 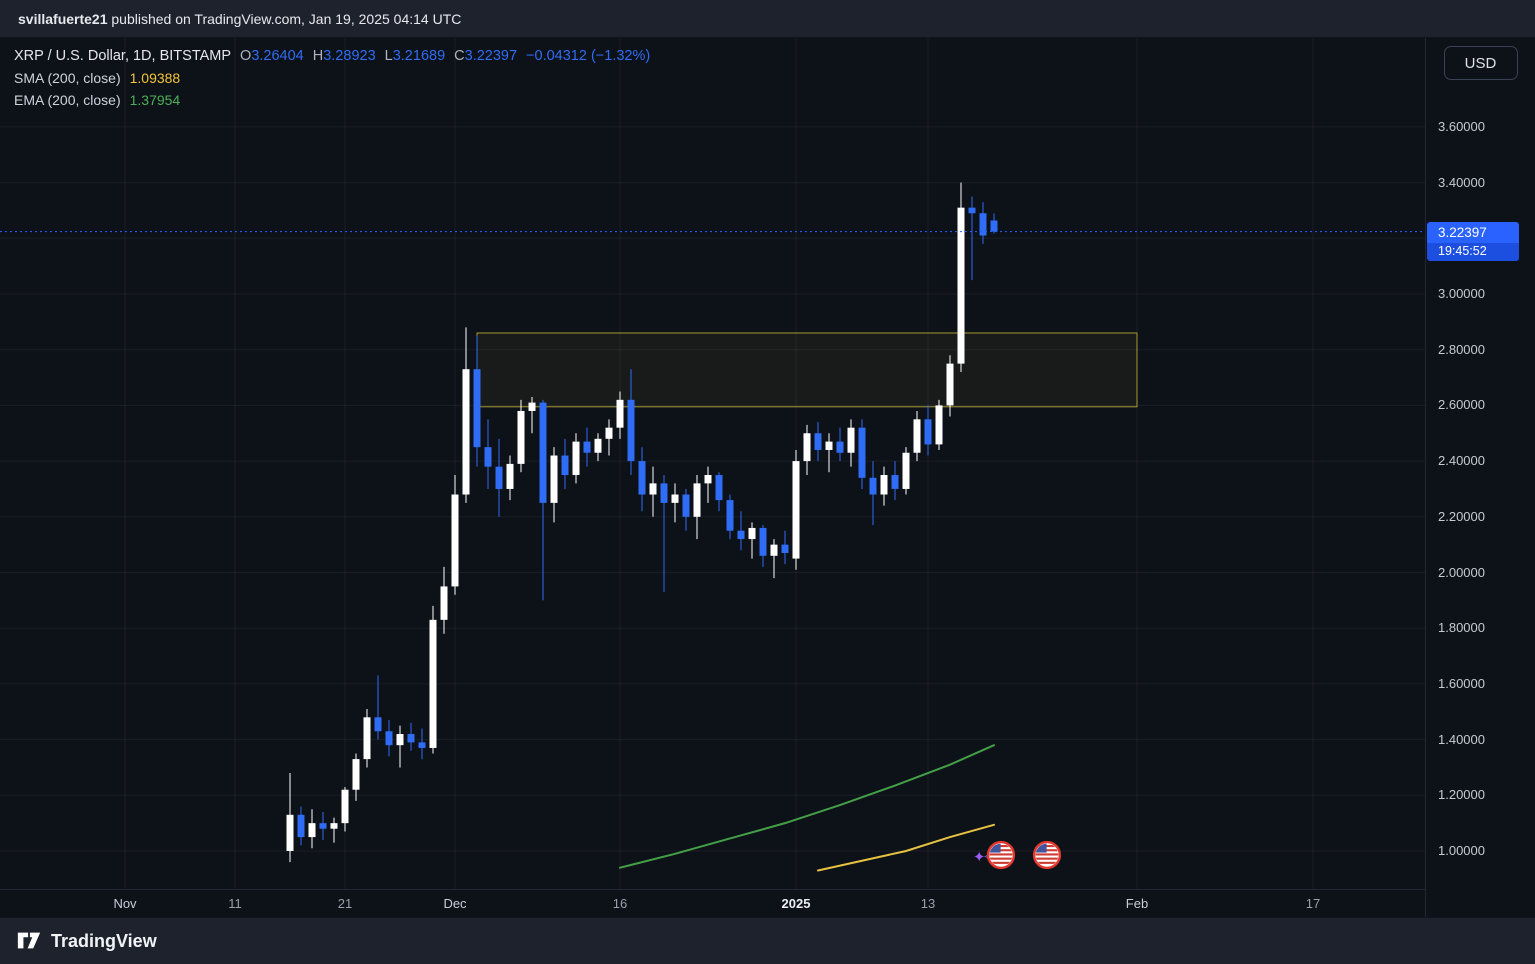 I want to click on ohlc-value: 3.22397, so click(x=491, y=56).